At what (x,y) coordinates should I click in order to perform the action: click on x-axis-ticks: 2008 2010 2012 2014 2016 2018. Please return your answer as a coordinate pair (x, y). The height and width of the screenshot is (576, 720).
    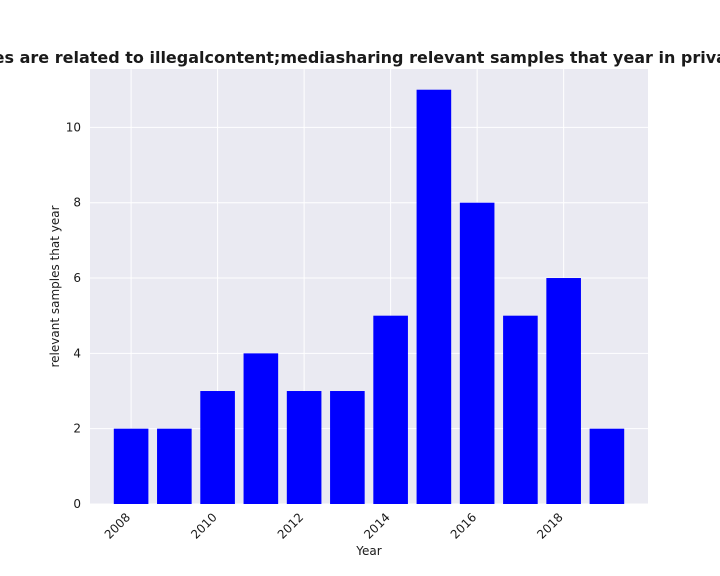
    Looking at the image, I should click on (334, 525).